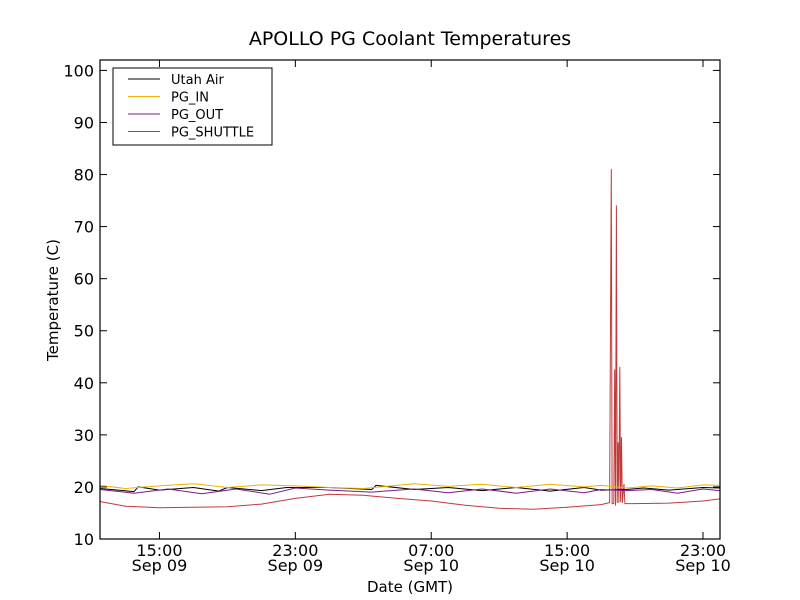 Image resolution: width=800 pixels, height=600 pixels. What do you see at coordinates (190, 98) in the screenshot?
I see `legend-label: PG_IN` at bounding box center [190, 98].